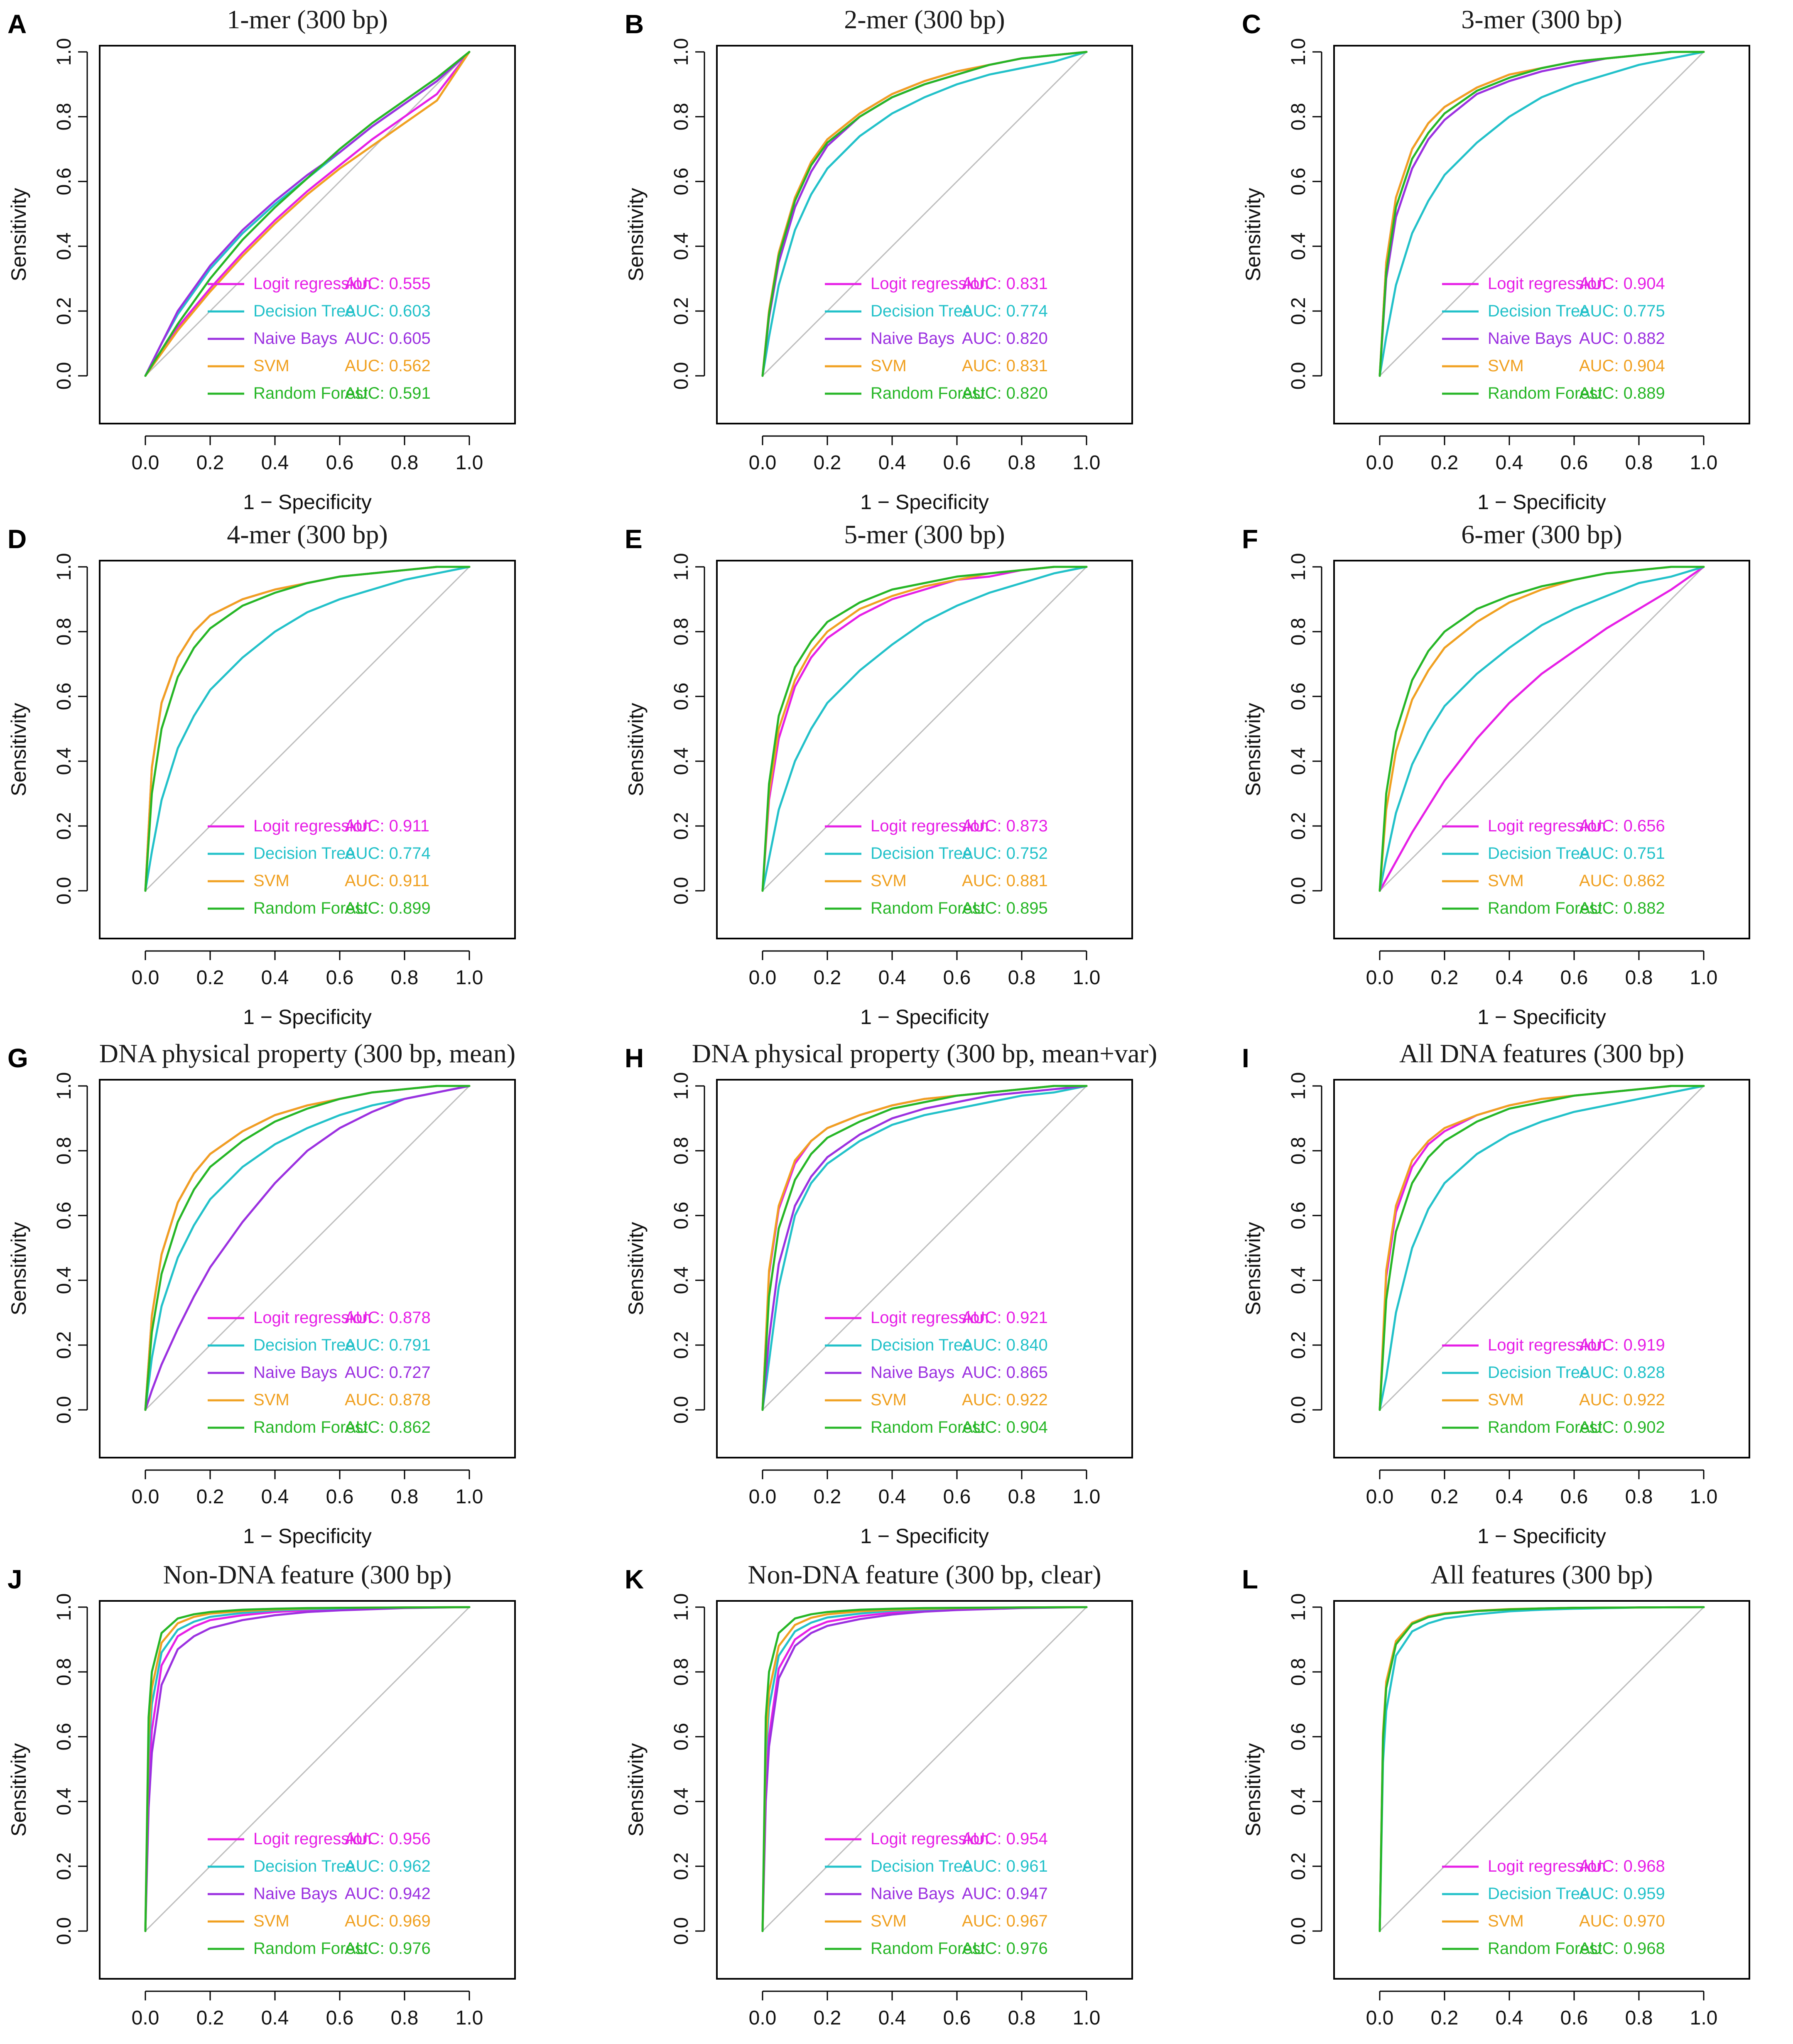  What do you see at coordinates (210, 2018) in the screenshot?
I see `x-tick-label-j: 0.2` at bounding box center [210, 2018].